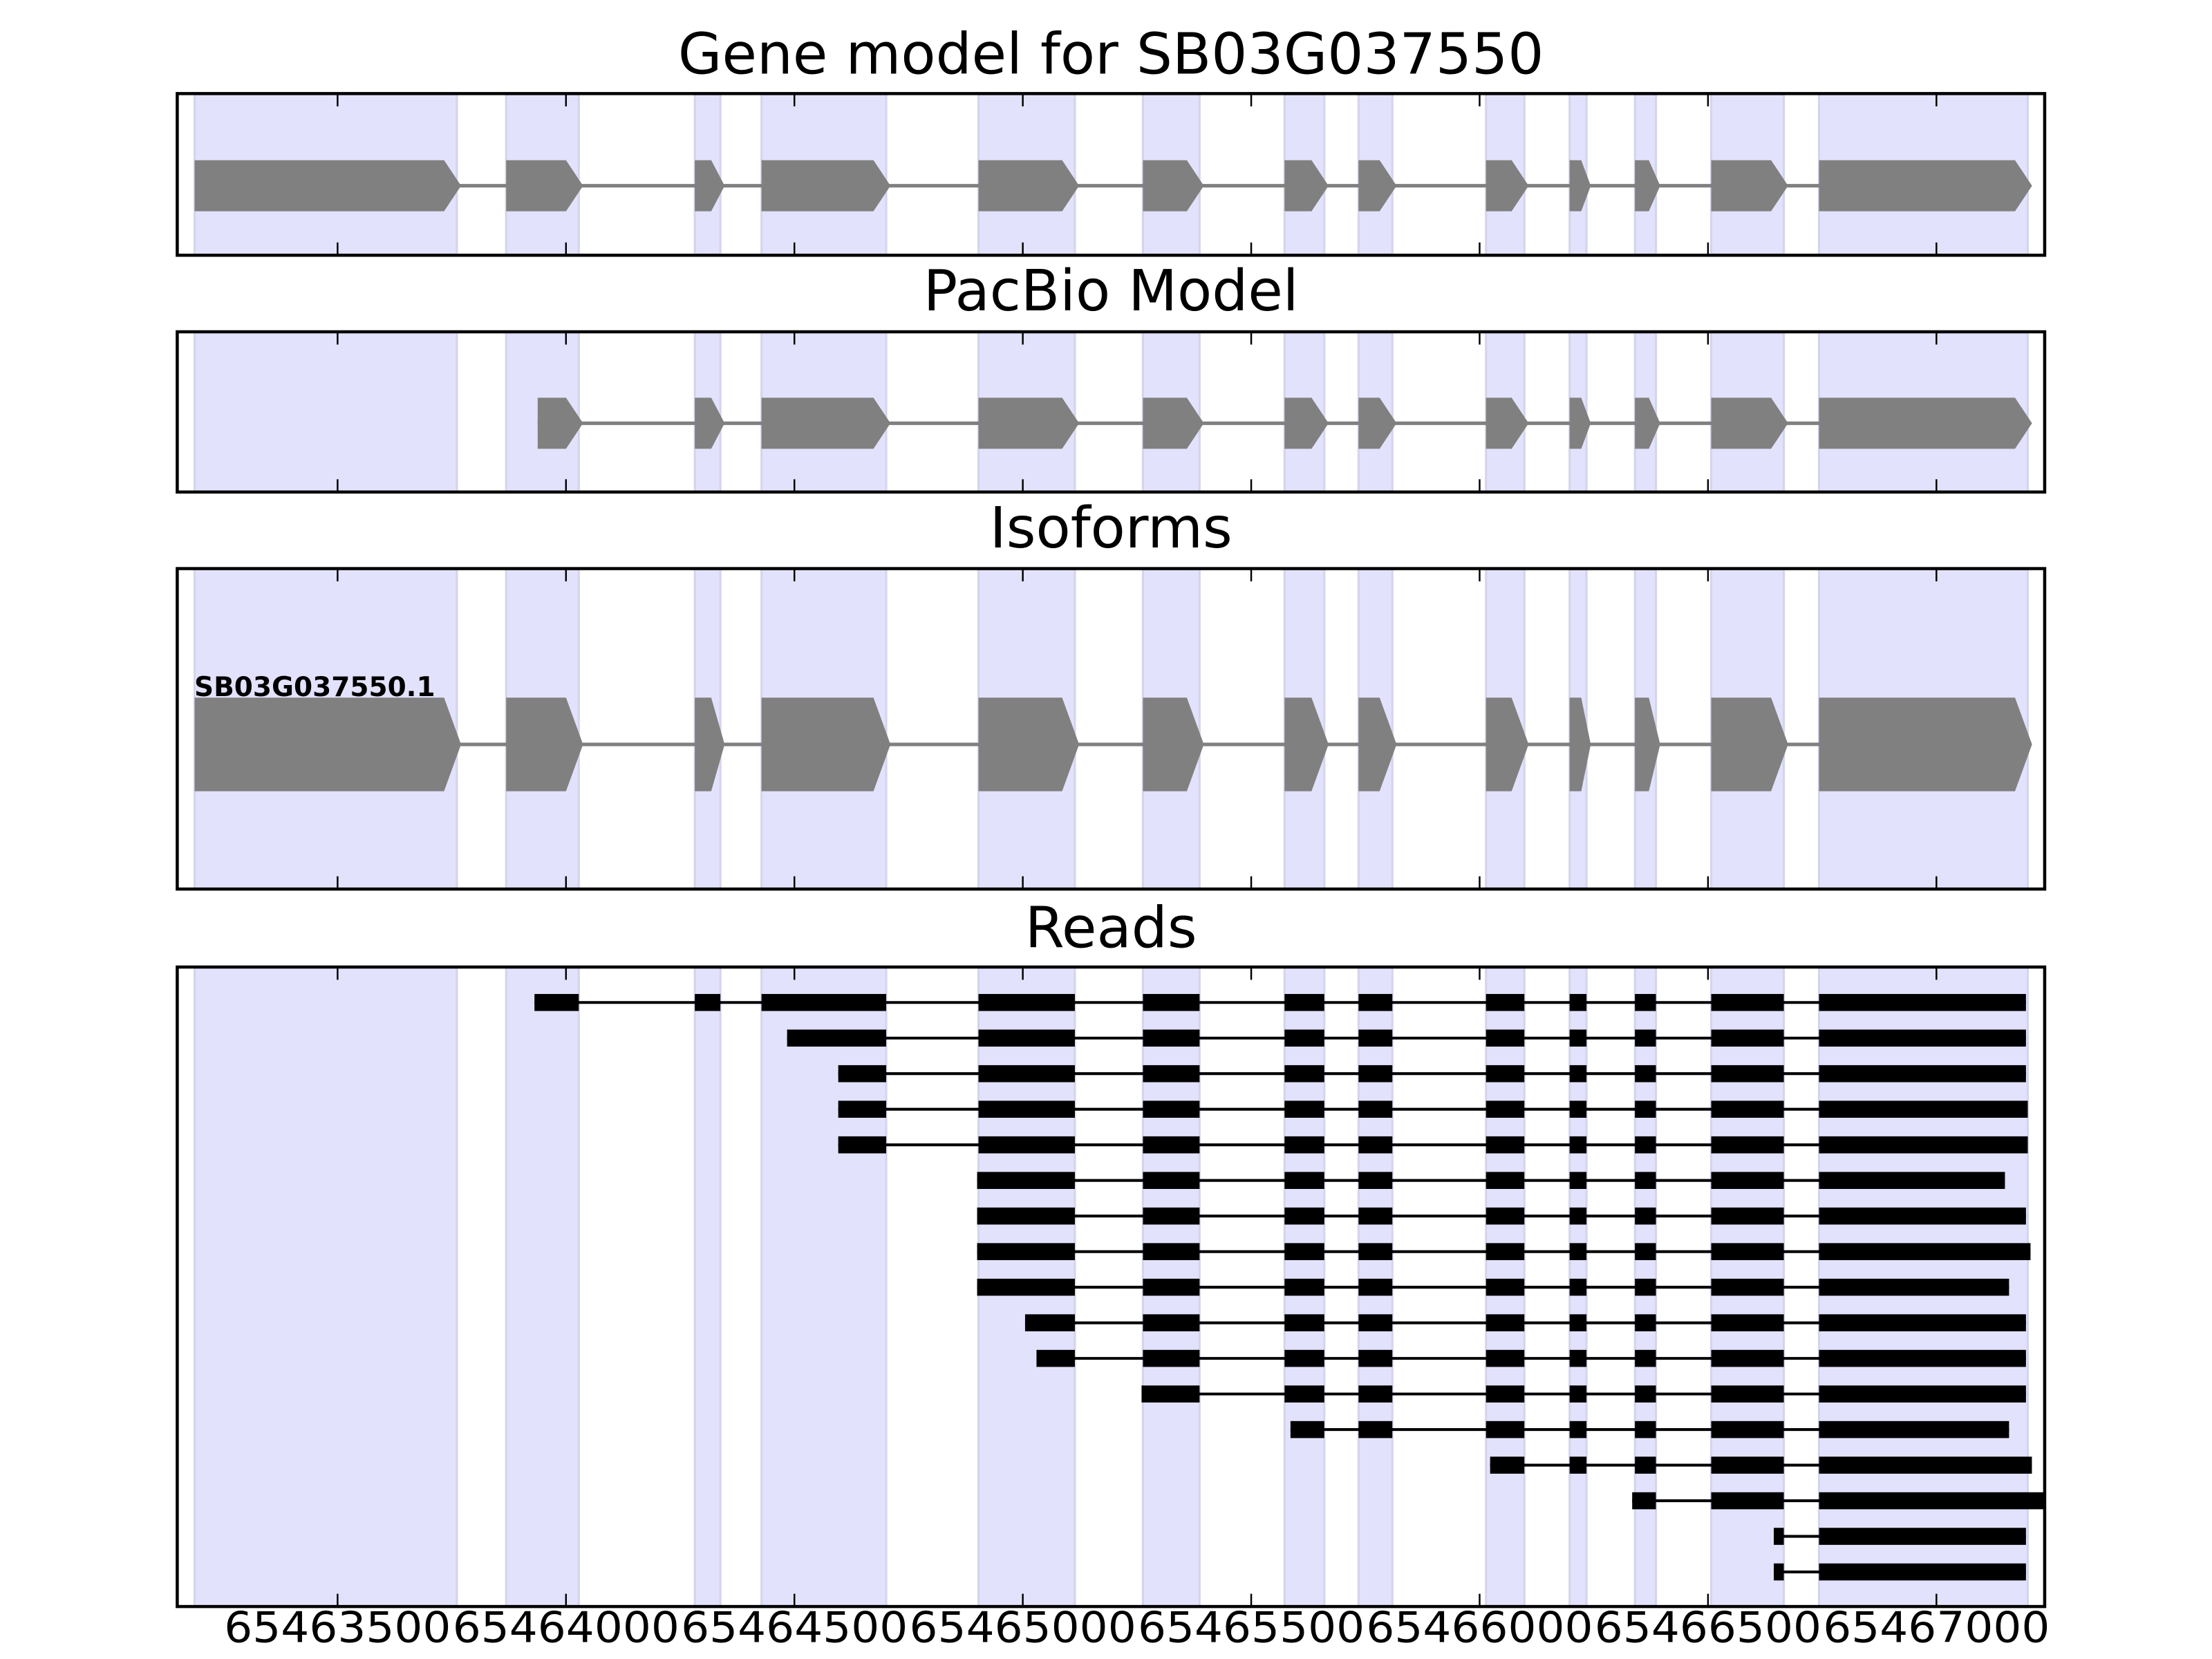 This screenshot has width=2212, height=1659. Describe the element at coordinates (824, 1287) in the screenshot. I see `exon-shade` at that location.